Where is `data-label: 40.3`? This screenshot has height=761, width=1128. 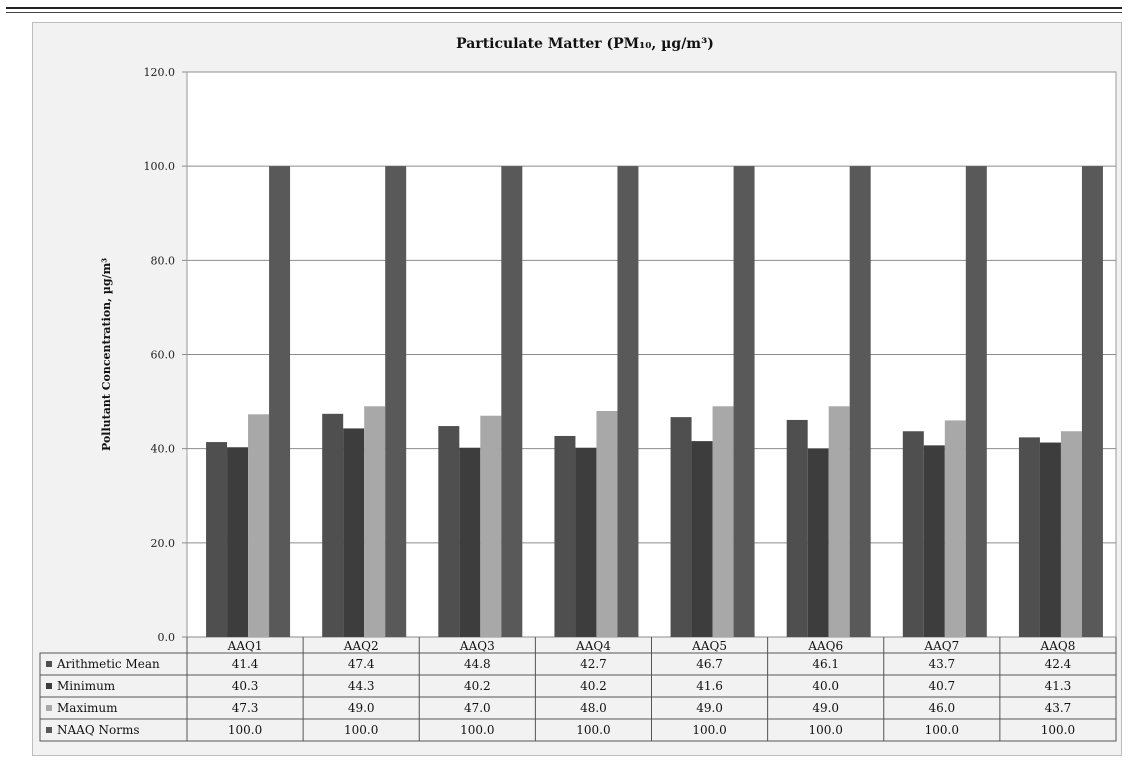 data-label: 40.3 is located at coordinates (245, 686).